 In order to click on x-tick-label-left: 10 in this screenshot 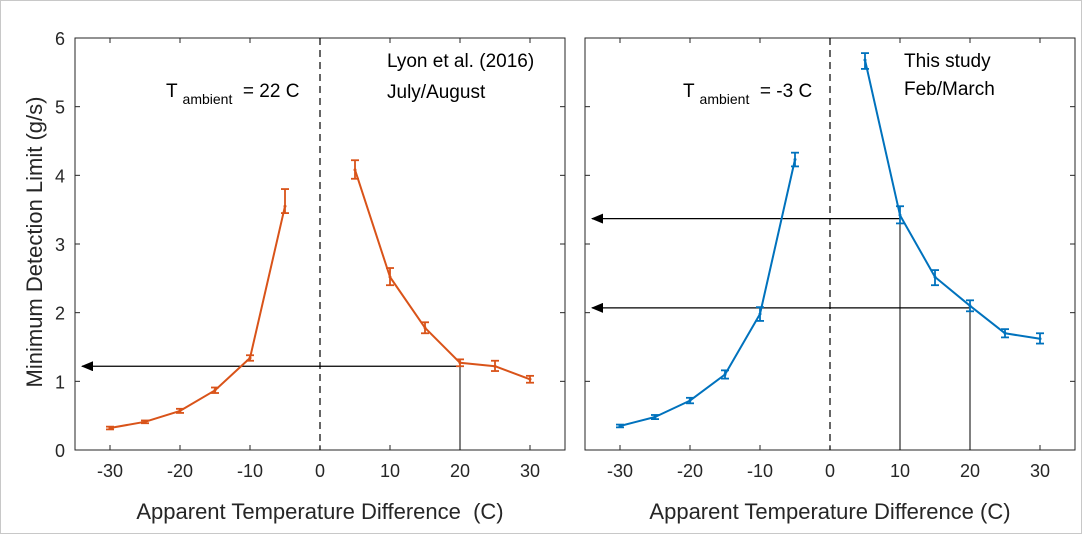, I will do `click(390, 471)`.